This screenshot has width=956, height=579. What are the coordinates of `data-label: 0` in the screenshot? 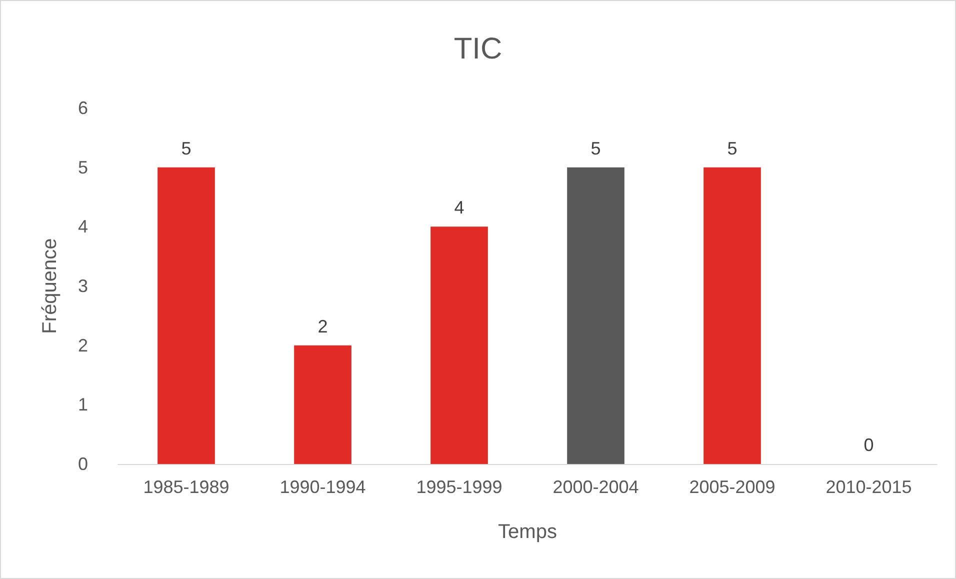 It's located at (869, 445).